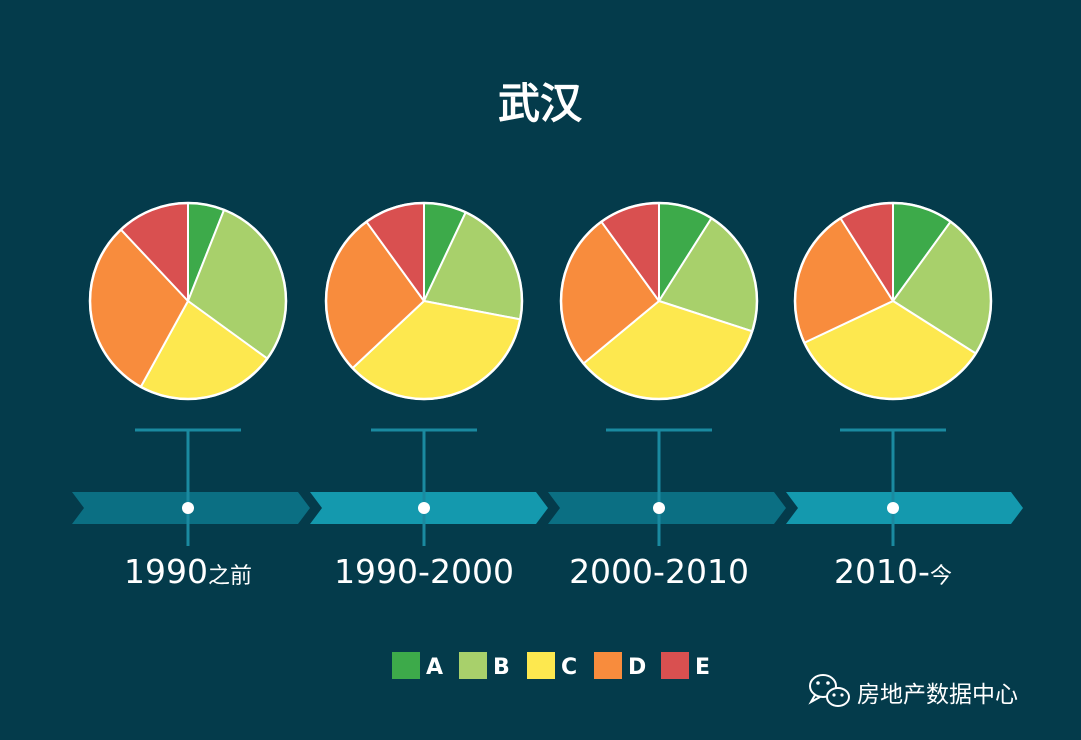 Image resolution: width=1081 pixels, height=740 pixels. What do you see at coordinates (937, 695) in the screenshot?
I see `brand-name: 房地产数据中心` at bounding box center [937, 695].